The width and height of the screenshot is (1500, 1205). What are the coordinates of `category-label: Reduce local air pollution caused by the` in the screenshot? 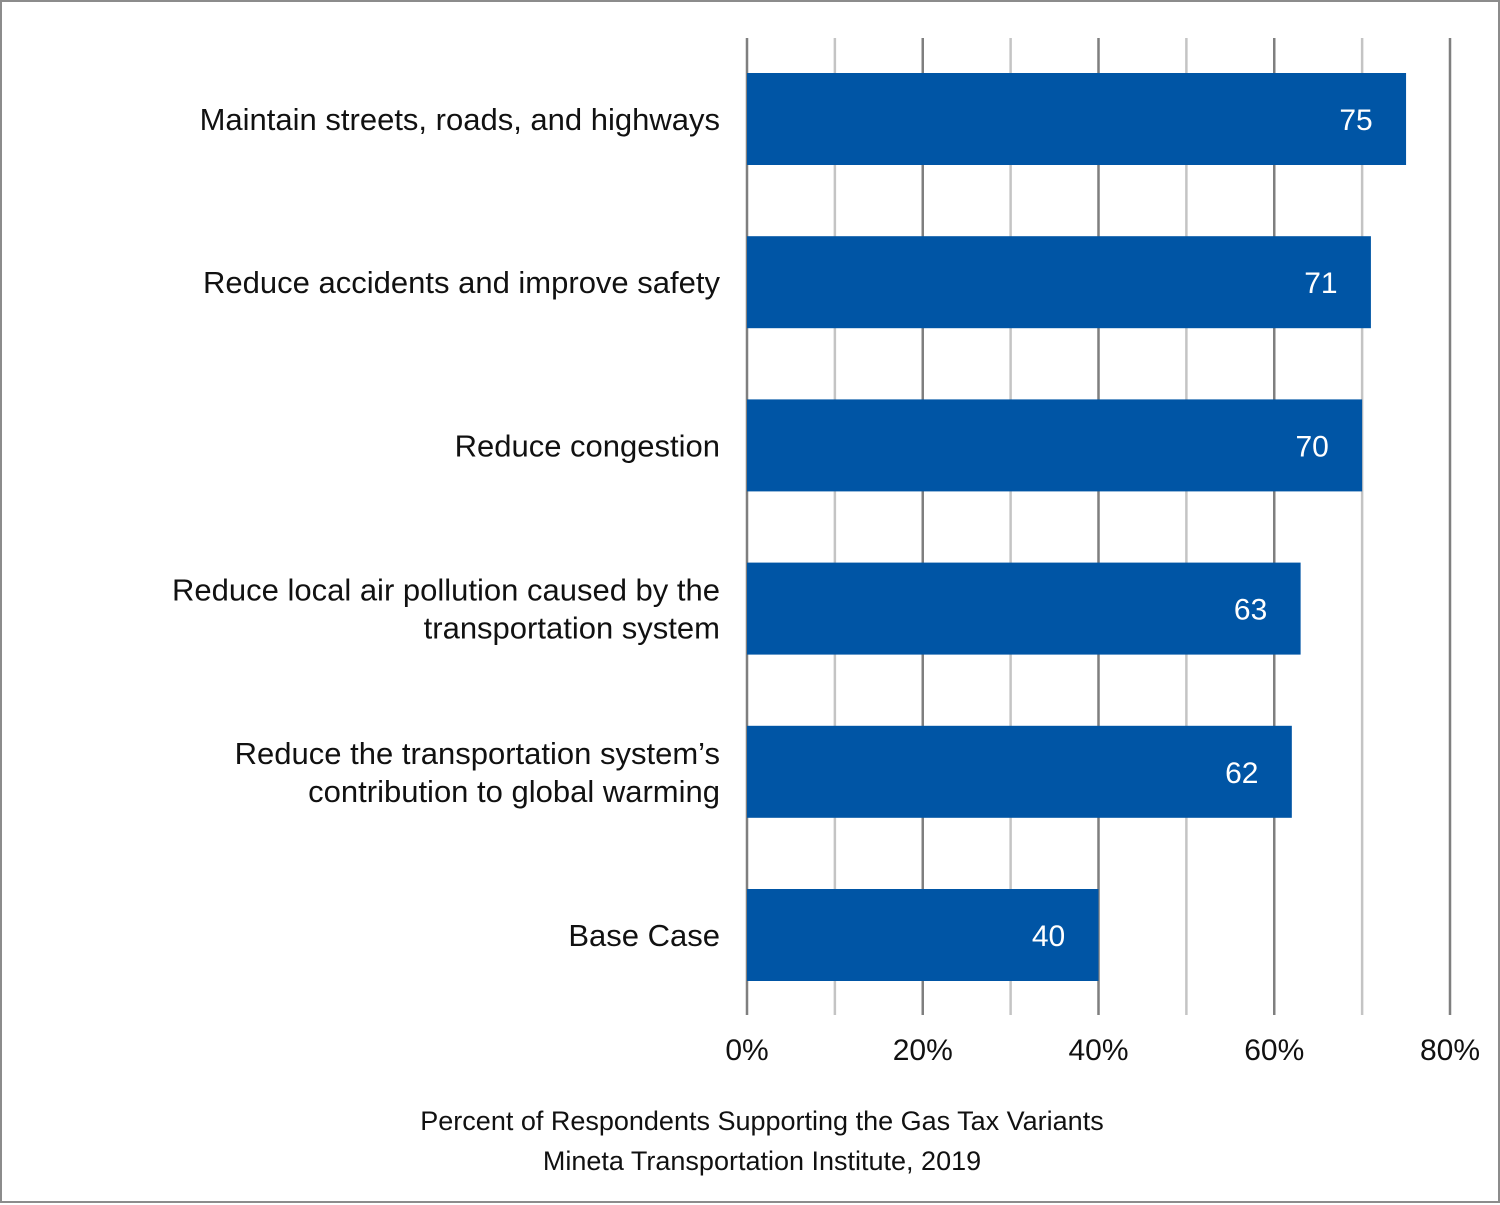 It's located at (446, 590).